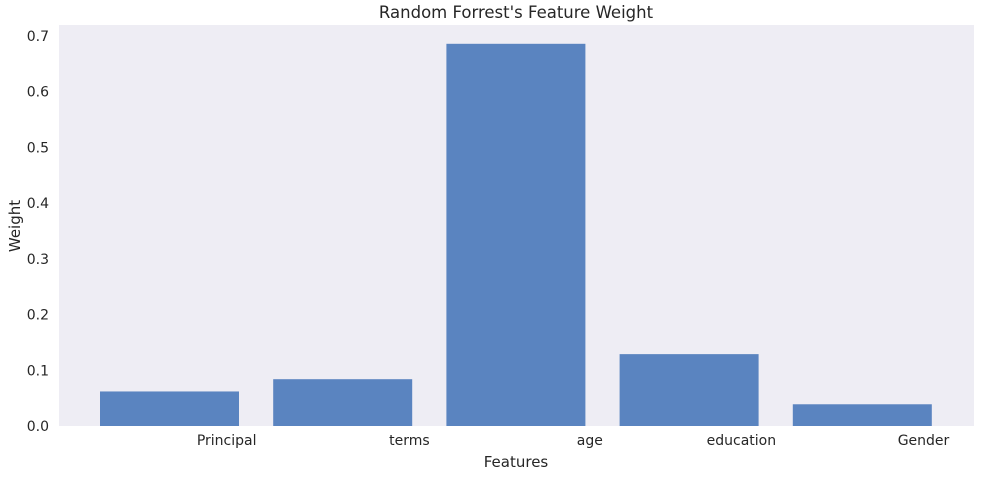 This screenshot has height=478, width=987. I want to click on y-axis-label: Weight, so click(15, 226).